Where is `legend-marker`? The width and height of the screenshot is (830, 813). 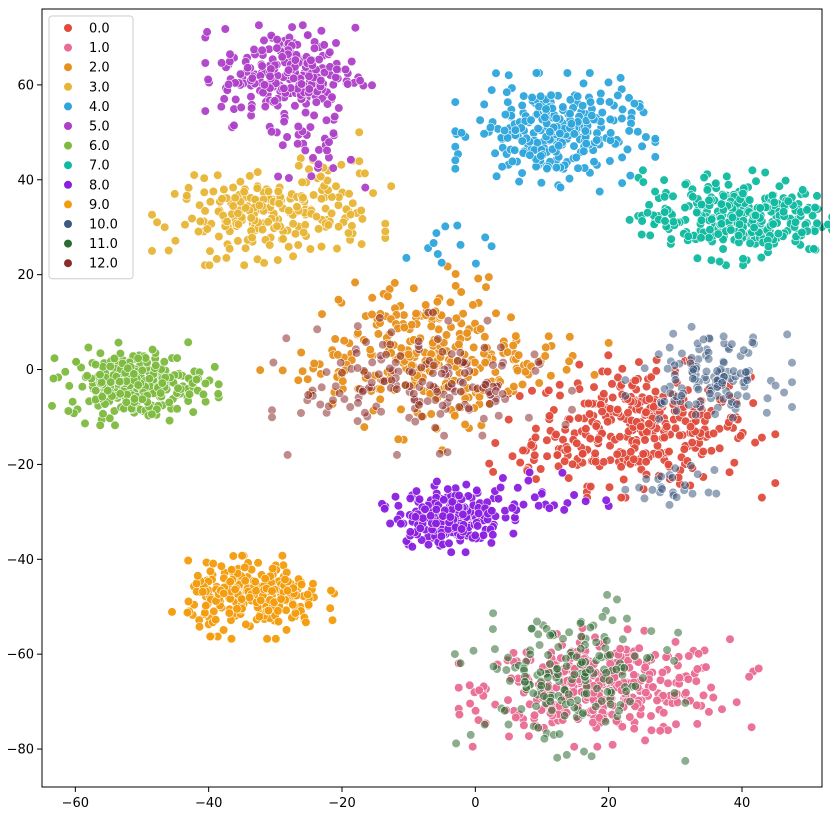
legend-marker is located at coordinates (68, 47).